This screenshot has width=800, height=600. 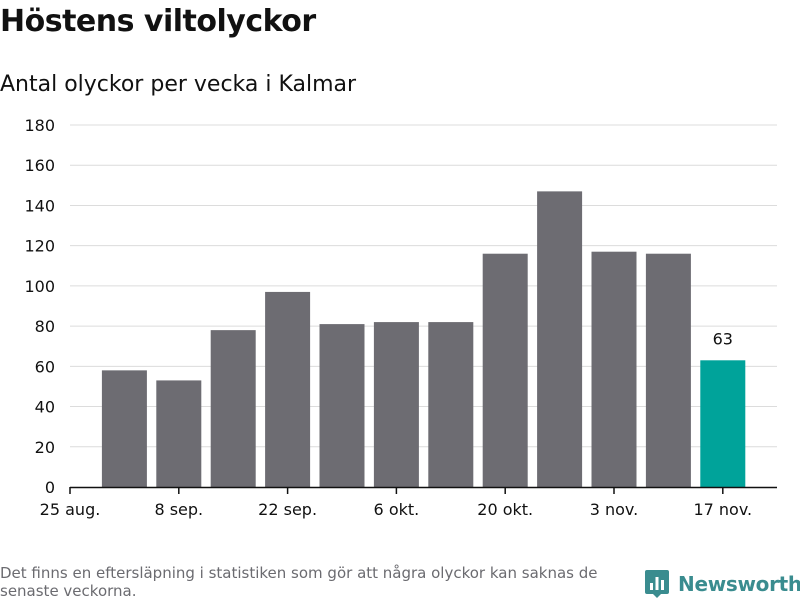 I want to click on x-tick-label: 20 okt., so click(x=505, y=509).